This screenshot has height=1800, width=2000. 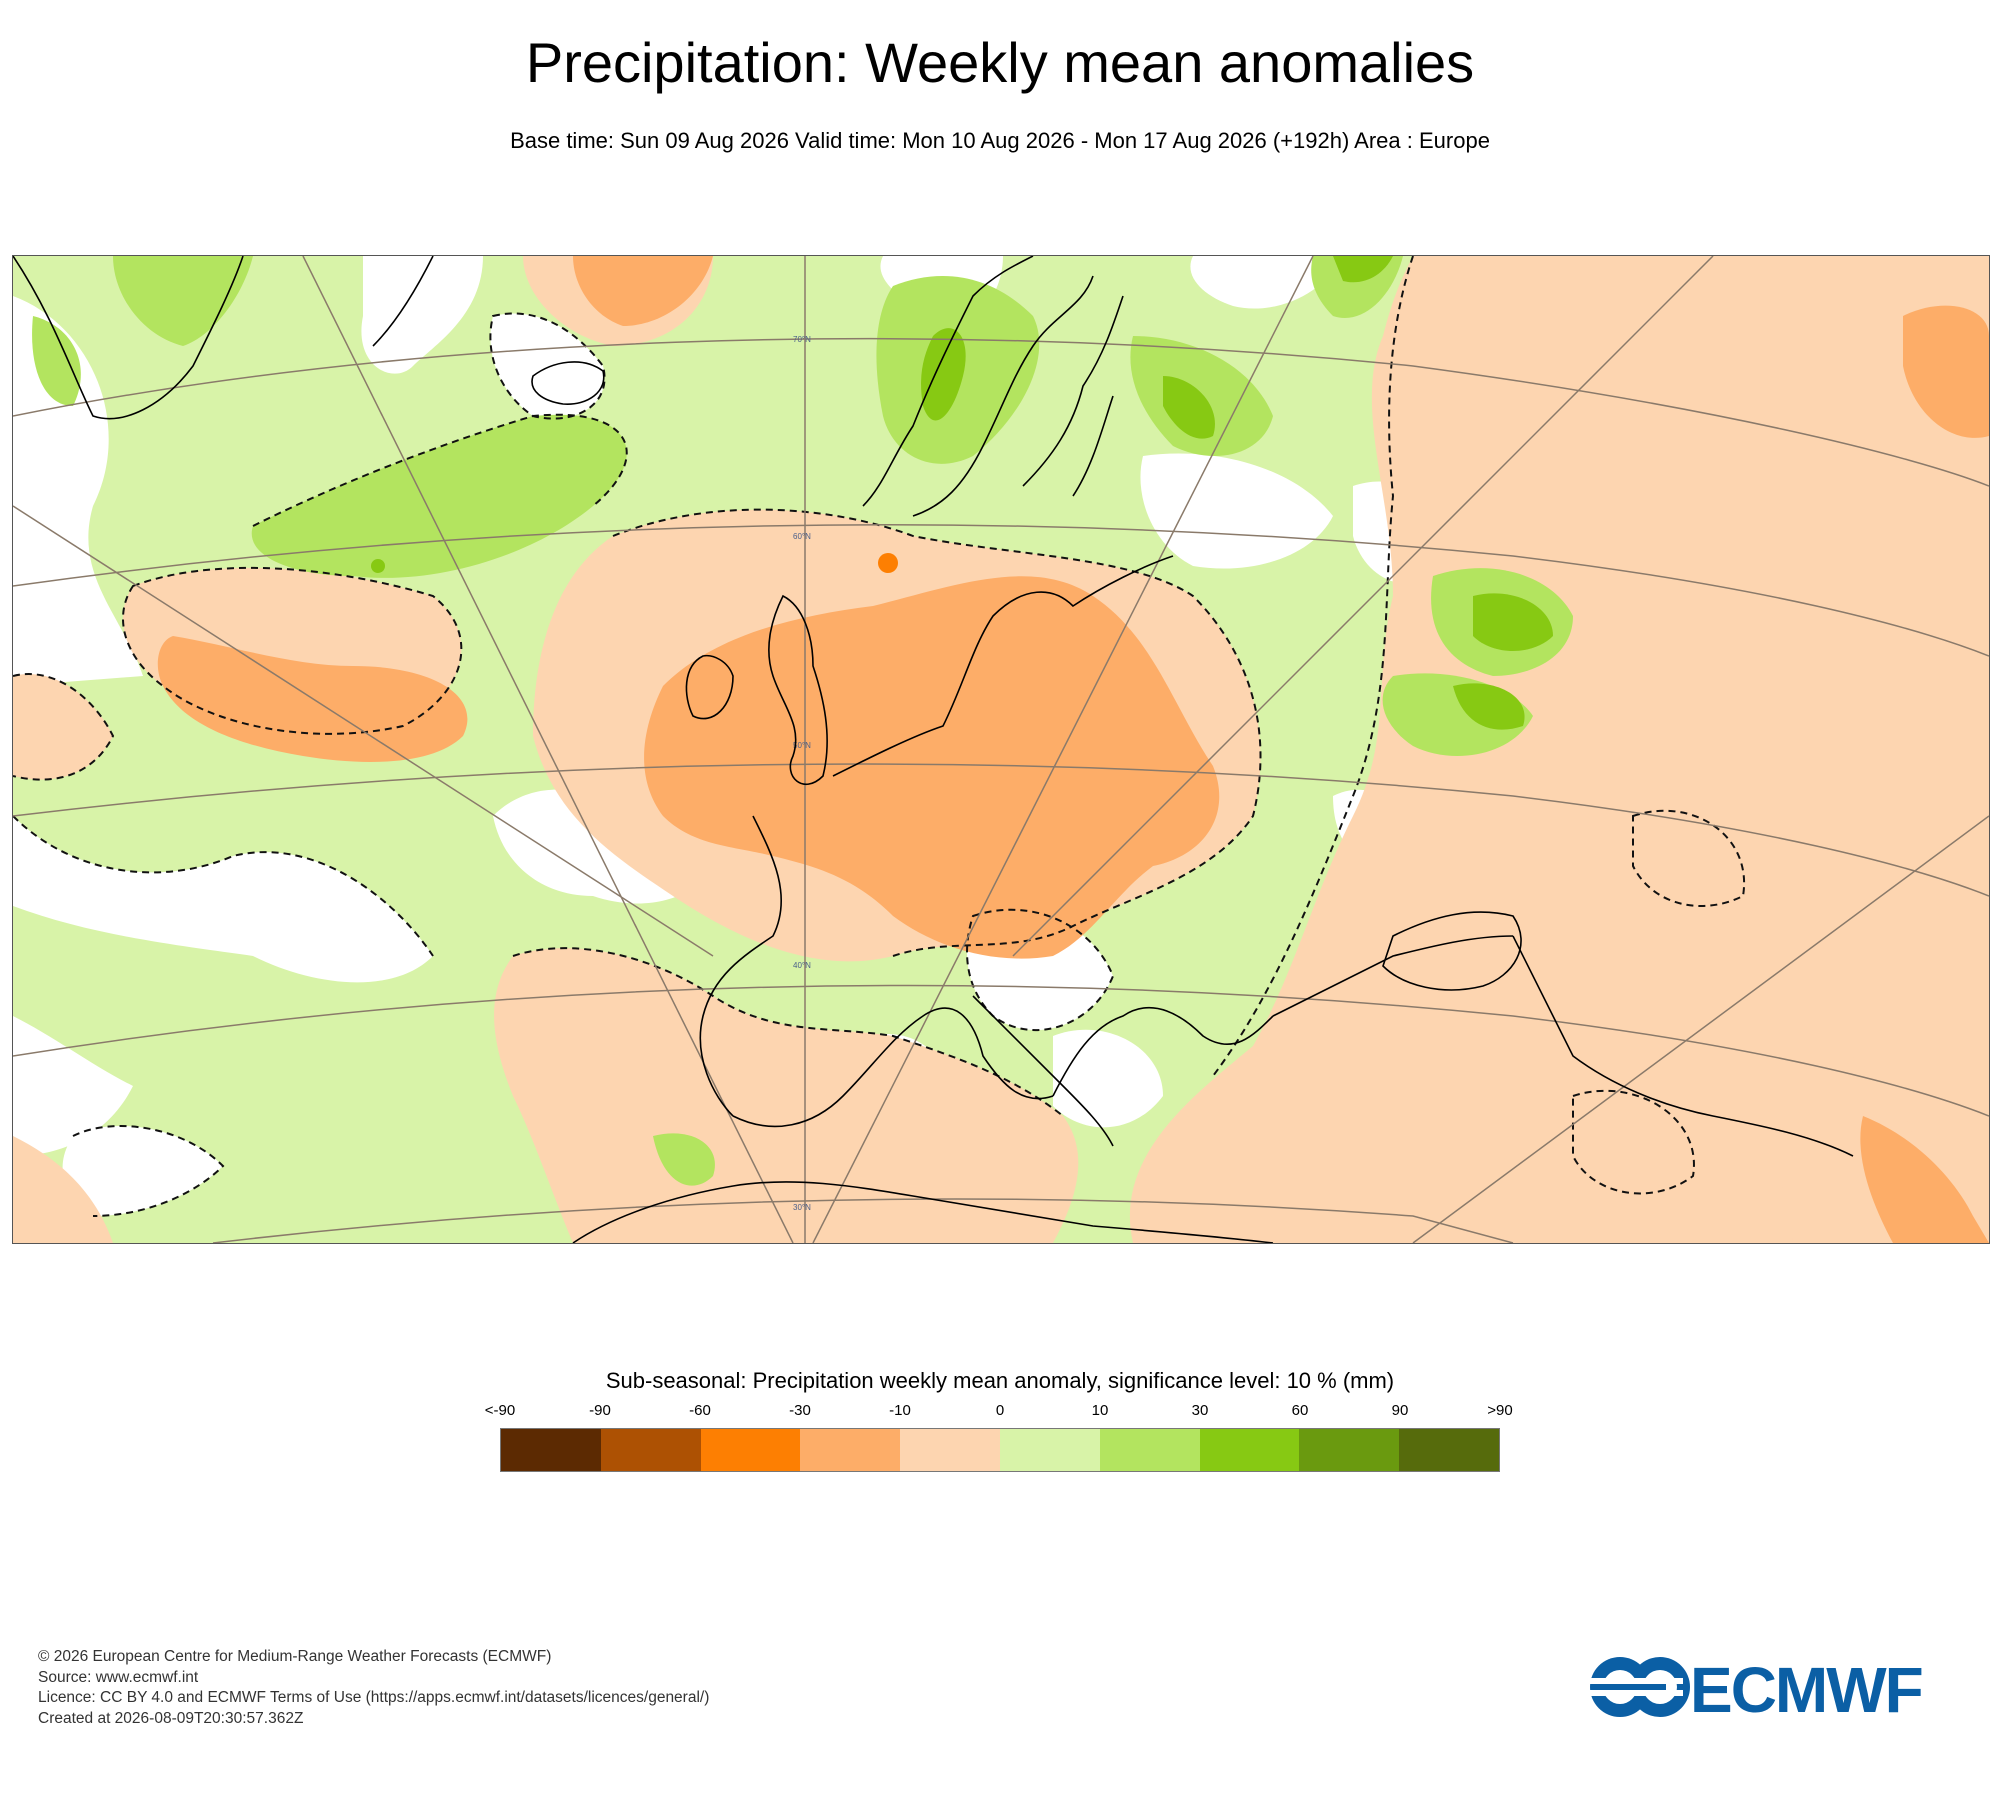 What do you see at coordinates (1806, 1688) in the screenshot?
I see `logo-text: ECMWF` at bounding box center [1806, 1688].